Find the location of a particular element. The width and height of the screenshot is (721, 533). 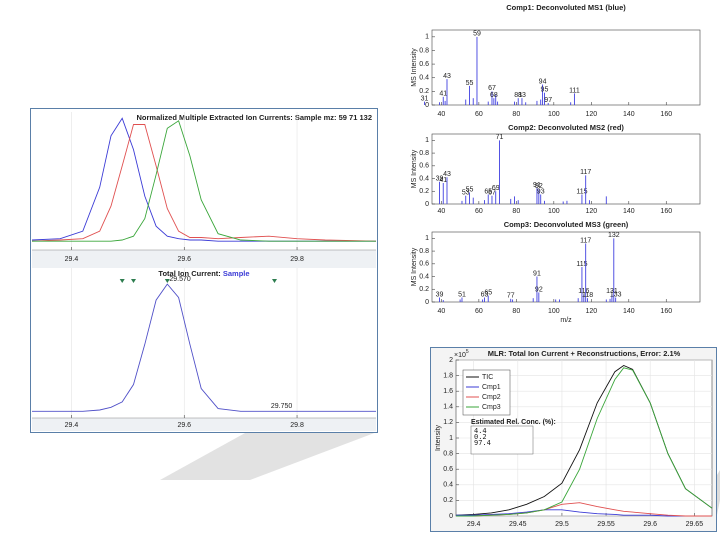

chart-title: Comp1: Deconvoluted MS1 (blue) is located at coordinates (566, 7).